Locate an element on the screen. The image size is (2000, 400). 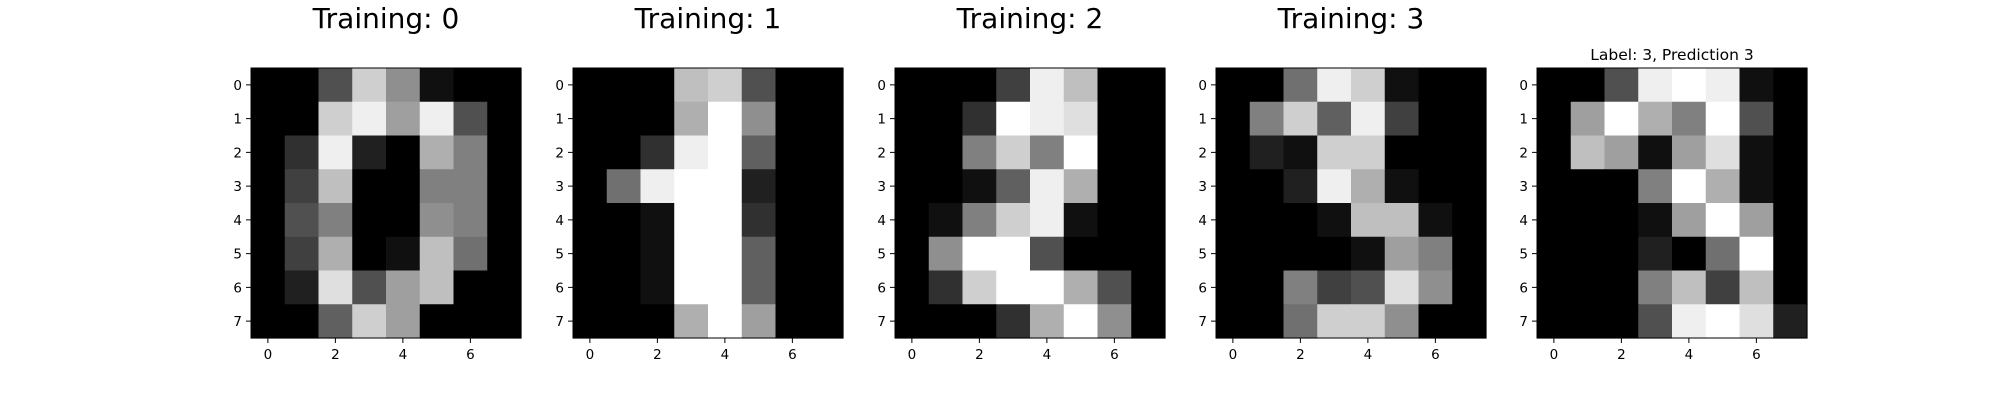
digit-panel-3: Training: 3 0 1 2 3 4 5 6 7 0 2 4 6 is located at coordinates (1342, 182).